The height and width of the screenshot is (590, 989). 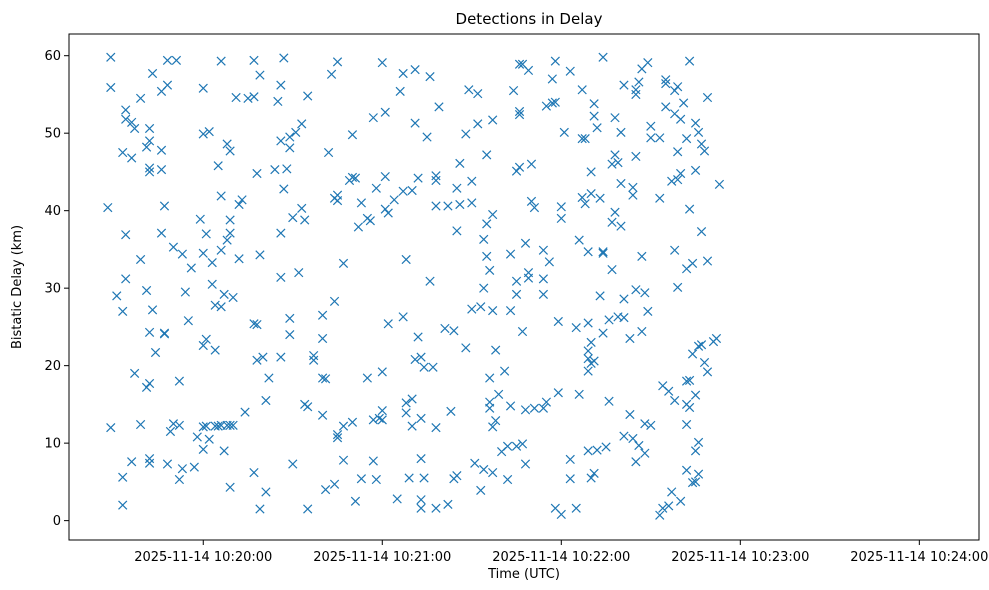 I want to click on y-tick-label: 30, so click(x=52, y=289).